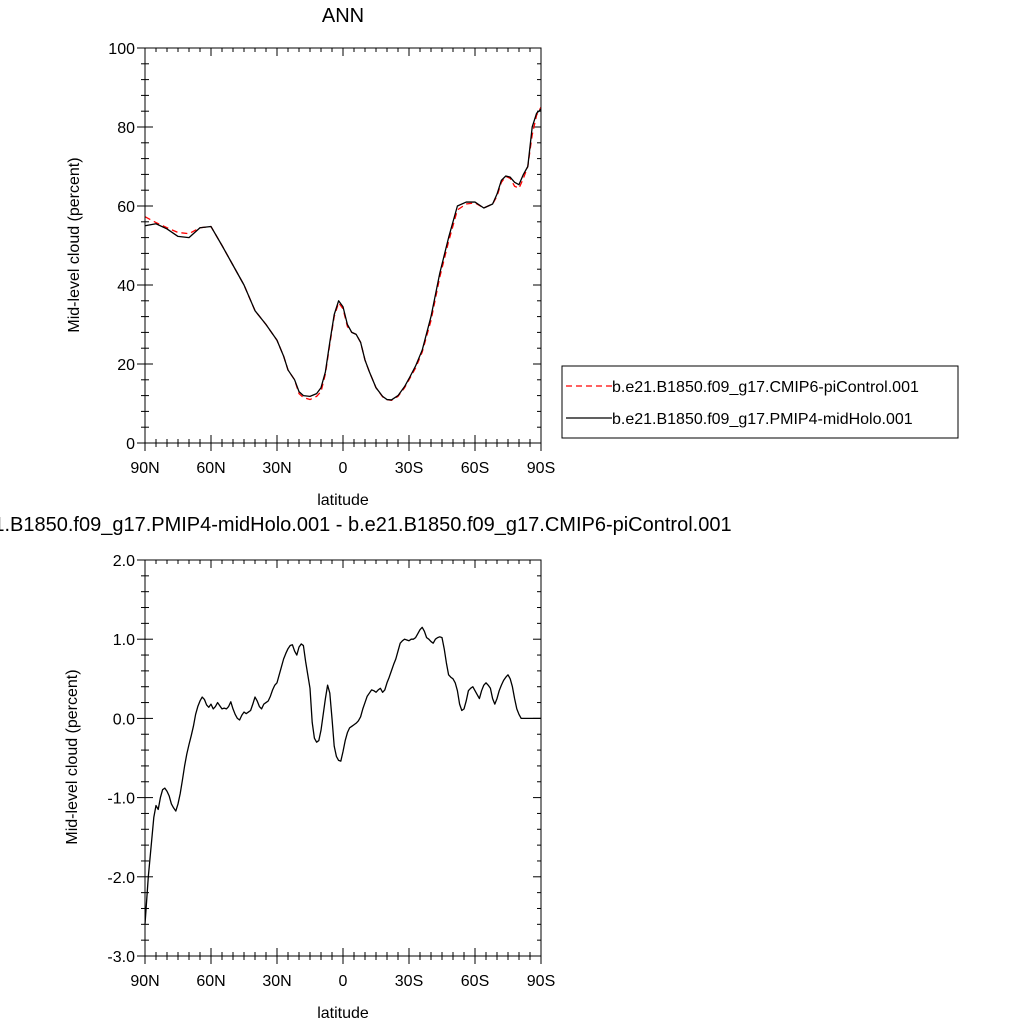 The width and height of the screenshot is (1024, 1024). What do you see at coordinates (130, 444) in the screenshot?
I see `y-tick-label: 0` at bounding box center [130, 444].